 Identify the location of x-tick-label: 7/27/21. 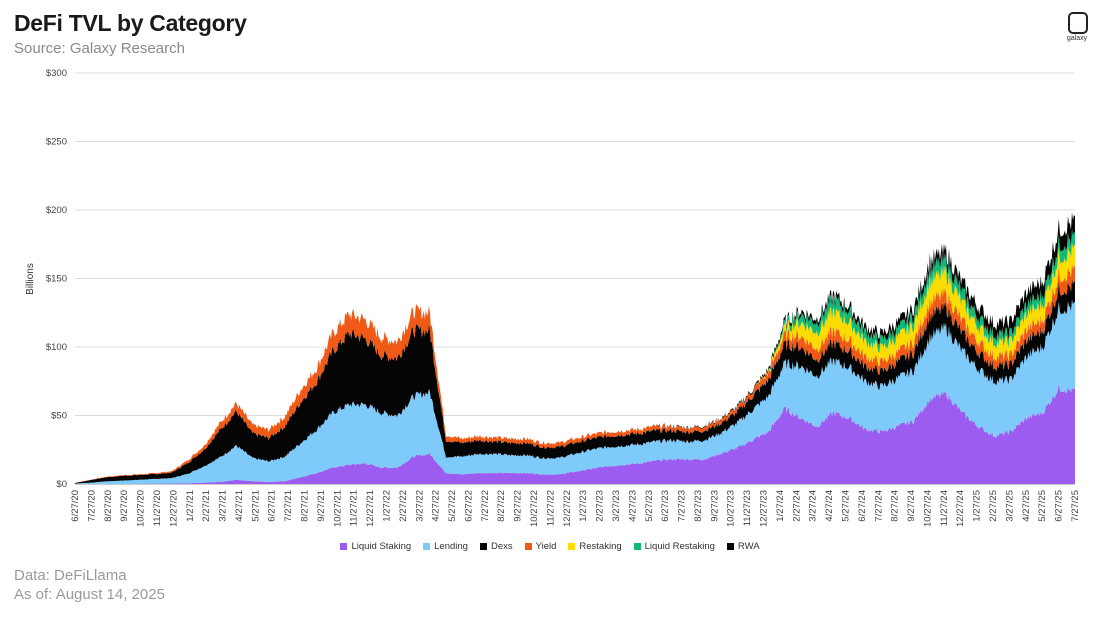
(288, 506).